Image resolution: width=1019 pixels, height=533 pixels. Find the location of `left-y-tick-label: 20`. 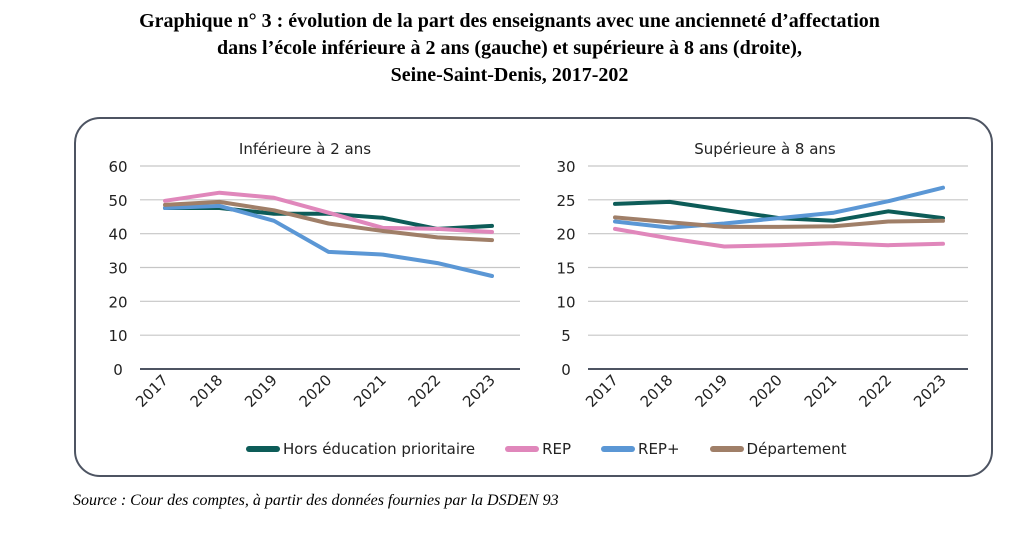

left-y-tick-label: 20 is located at coordinates (117, 302).